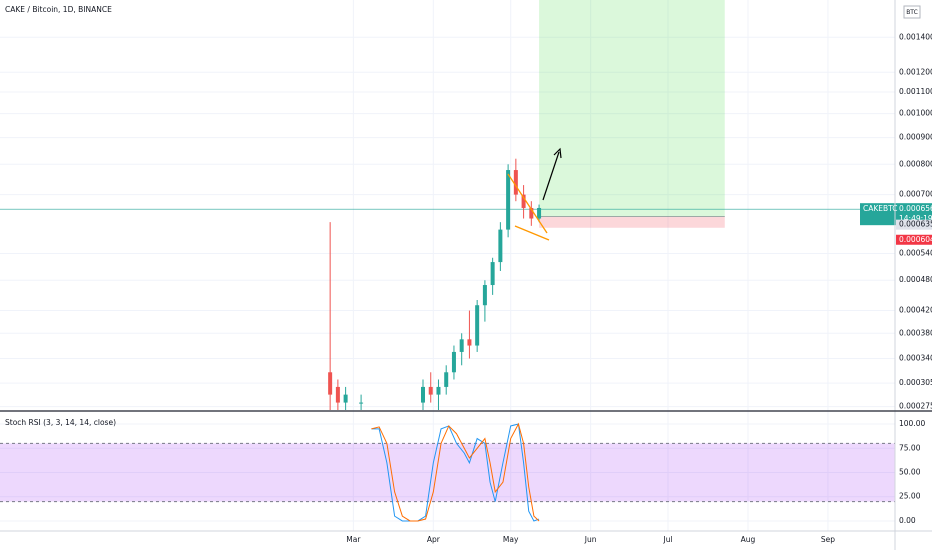  What do you see at coordinates (557, 153) in the screenshot?
I see `arrow-head` at bounding box center [557, 153].